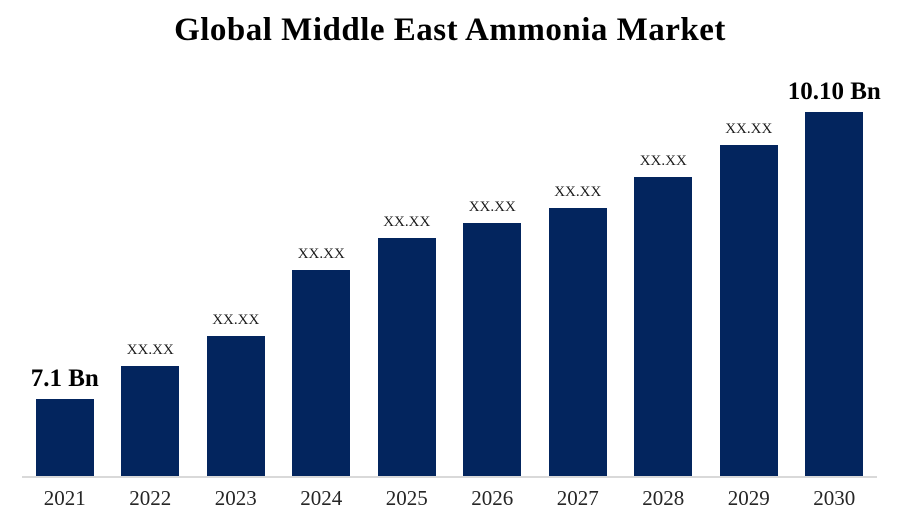 The width and height of the screenshot is (900, 525). I want to click on value-label-2023: XX.XX, so click(236, 320).